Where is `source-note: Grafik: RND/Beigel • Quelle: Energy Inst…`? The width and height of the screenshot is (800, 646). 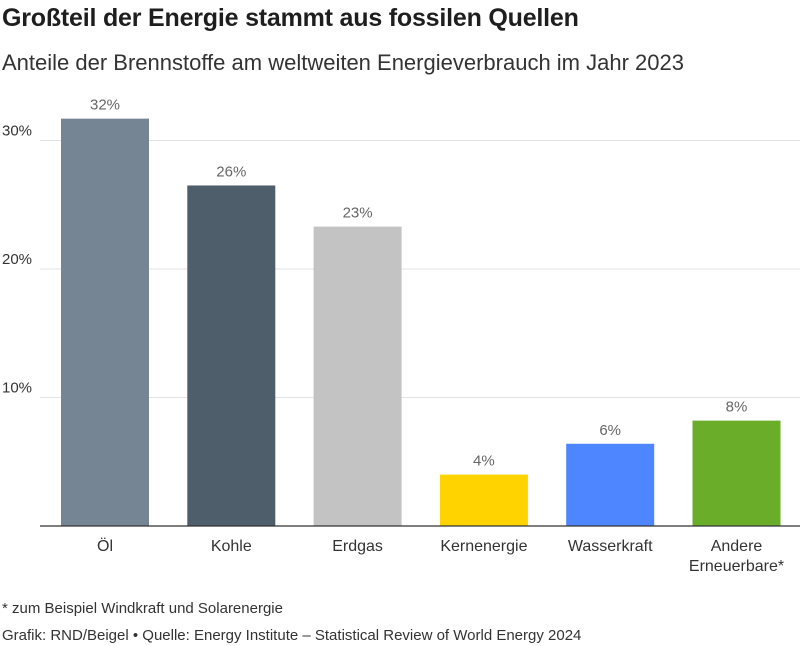 source-note: Grafik: RND/Beigel • Quelle: Energy Inst… is located at coordinates (292, 635).